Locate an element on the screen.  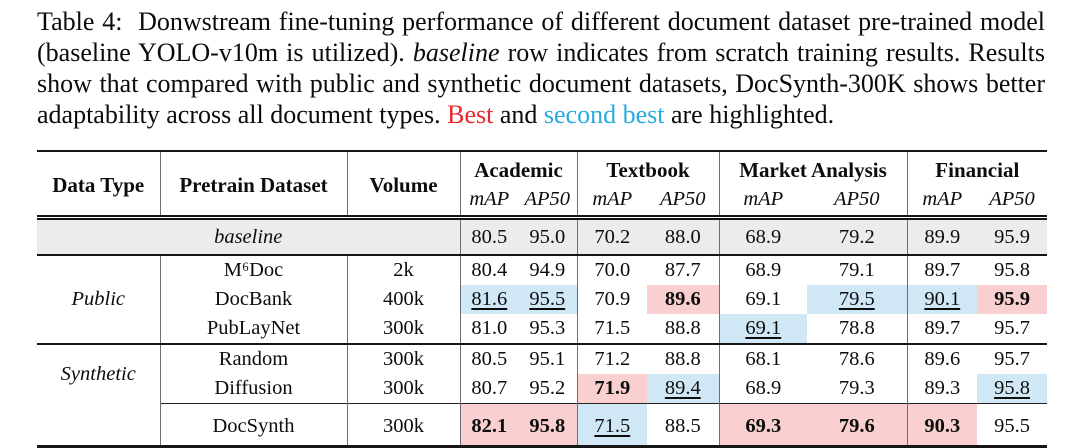
caption-segment-best: Best is located at coordinates (470, 114).